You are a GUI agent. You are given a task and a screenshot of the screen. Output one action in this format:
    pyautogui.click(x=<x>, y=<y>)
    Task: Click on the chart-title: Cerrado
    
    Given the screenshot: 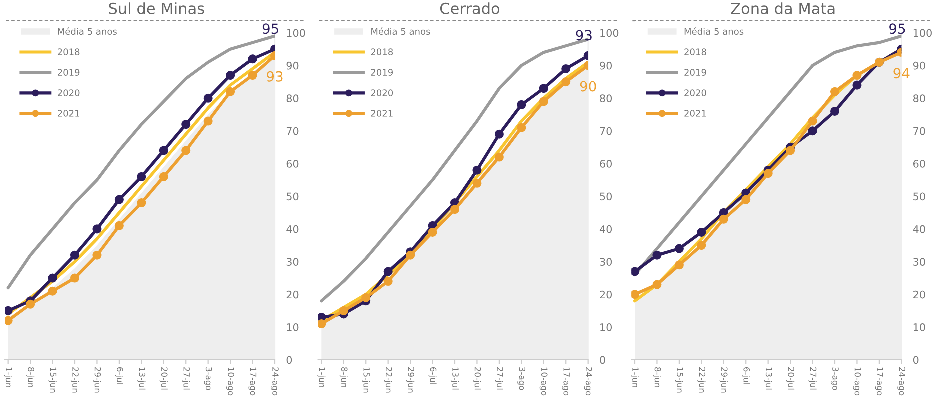 What is the action you would take?
    pyautogui.click(x=470, y=8)
    